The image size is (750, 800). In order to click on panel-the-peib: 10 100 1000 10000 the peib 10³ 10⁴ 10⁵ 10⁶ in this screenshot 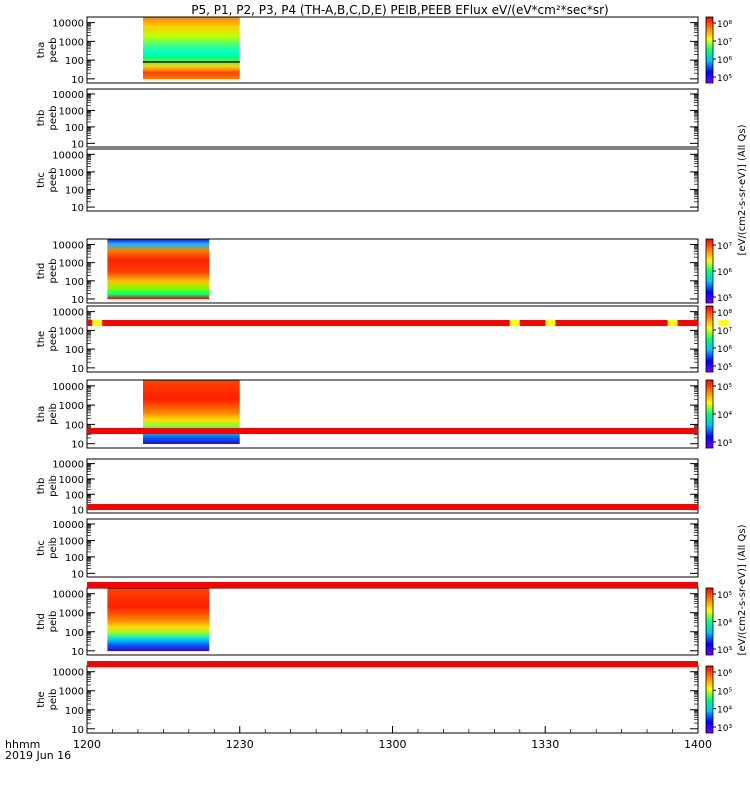, I will do `click(384, 700)`.